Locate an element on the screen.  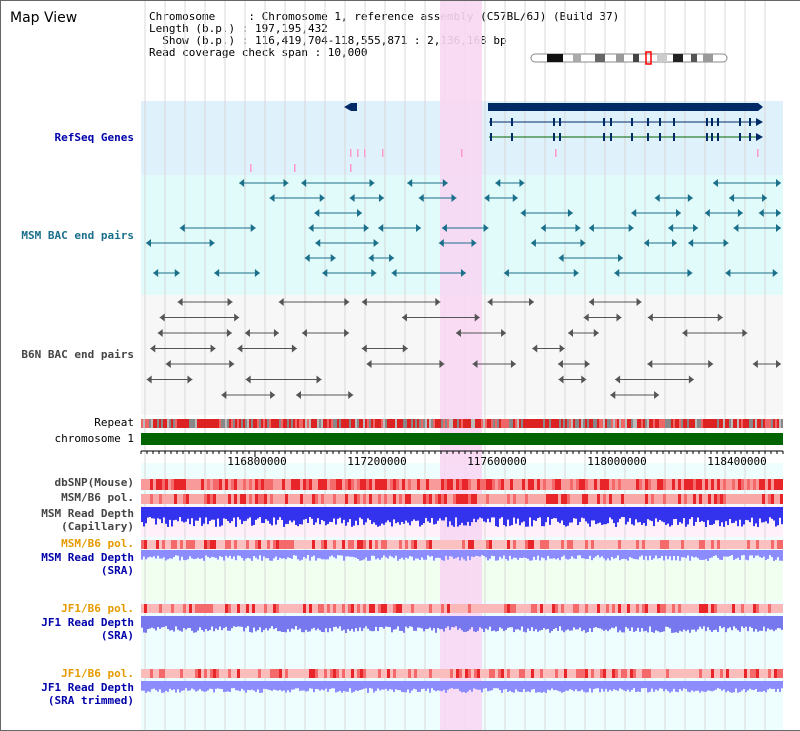
chromosome-ideogram is located at coordinates (629, 58).